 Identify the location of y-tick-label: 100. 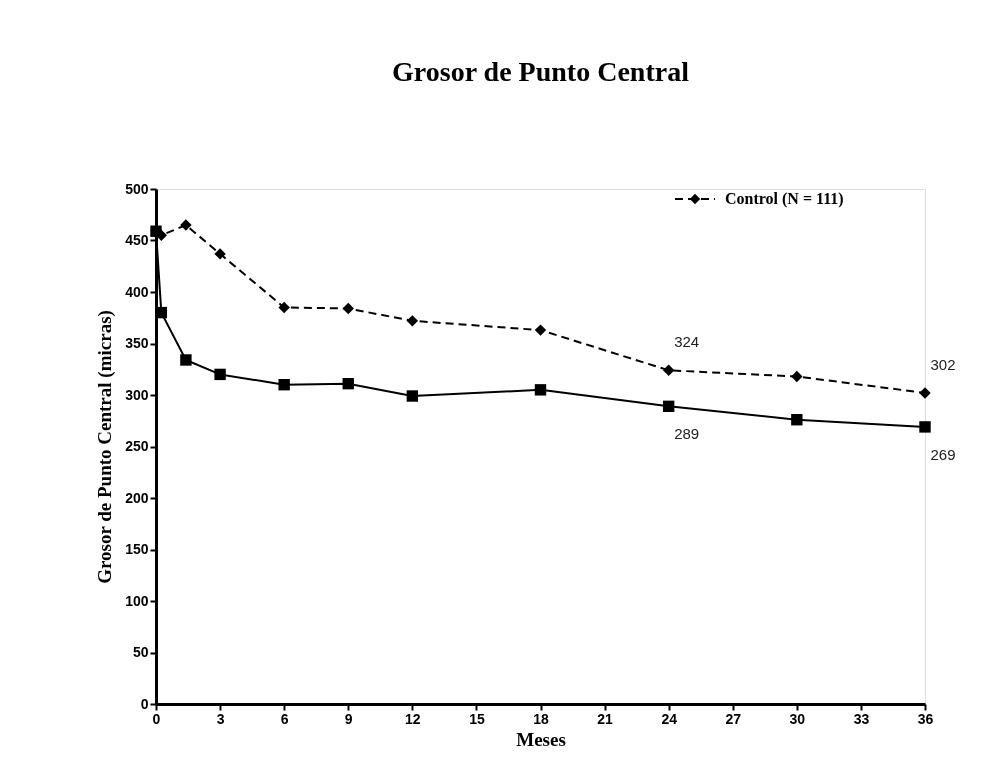
(137, 600).